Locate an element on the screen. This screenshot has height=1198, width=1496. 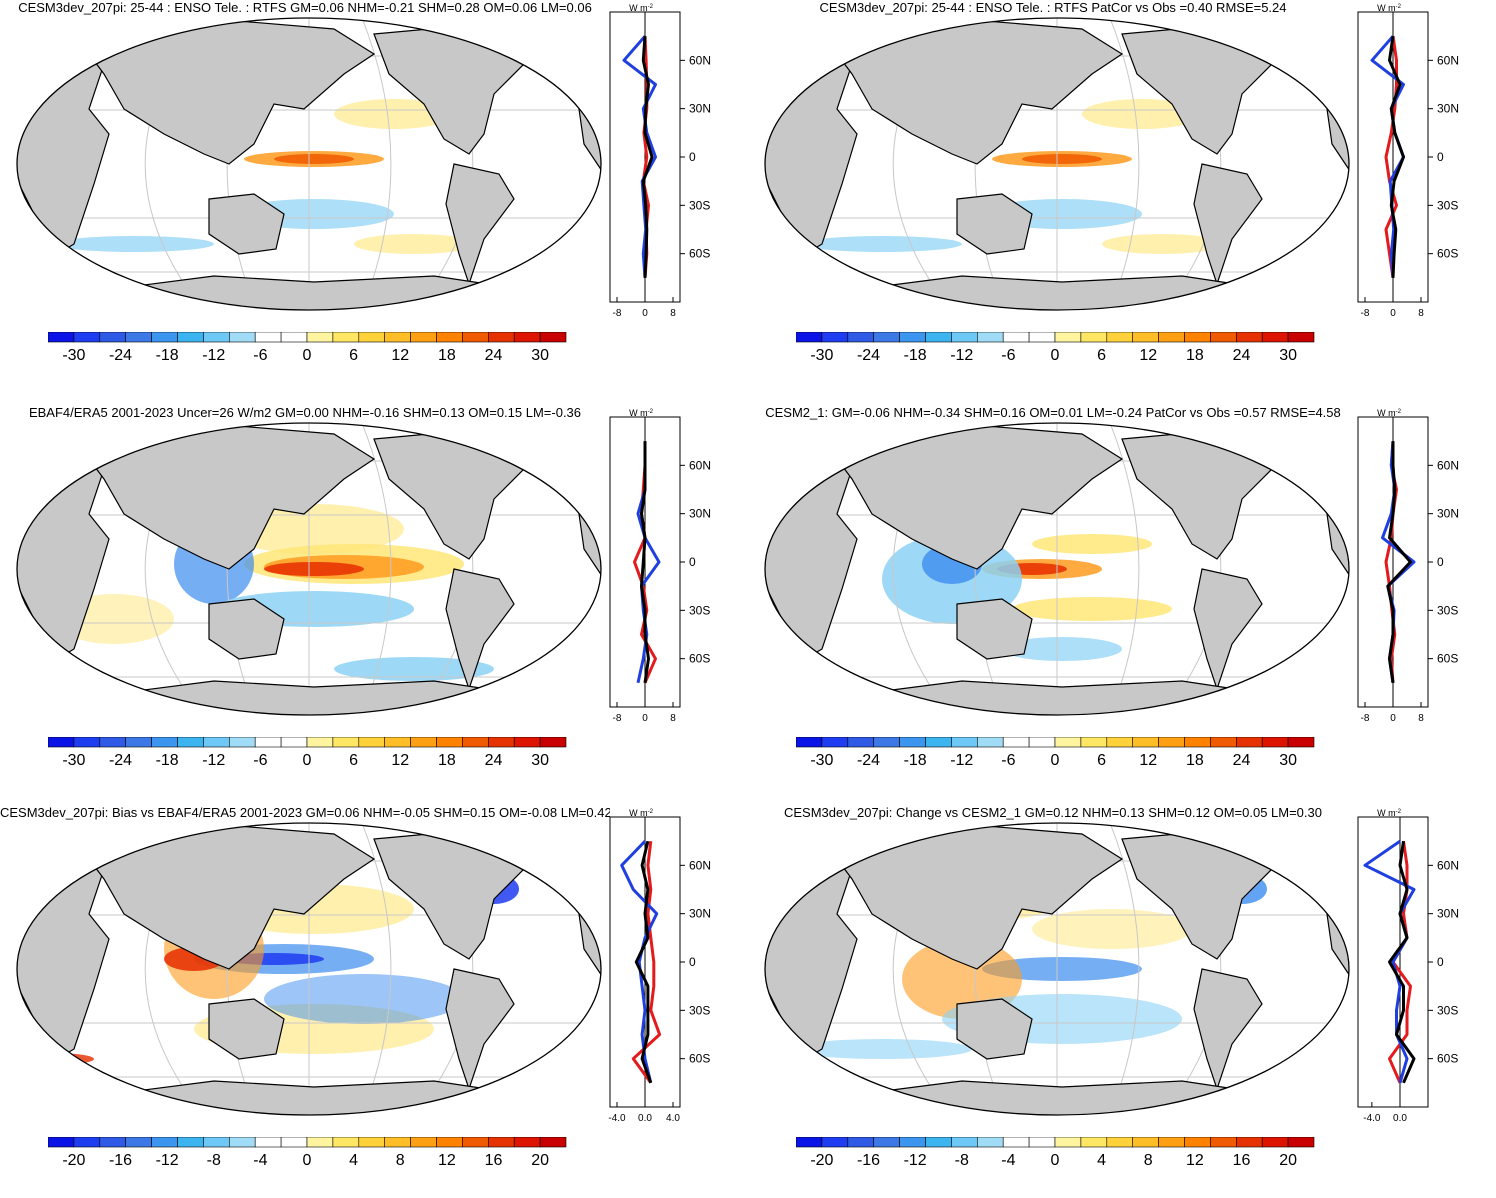
zonal-mean-chart: W m-2 60N 30N 0 30S 60S -4.0 0.0 is located at coordinates (1408, 966).